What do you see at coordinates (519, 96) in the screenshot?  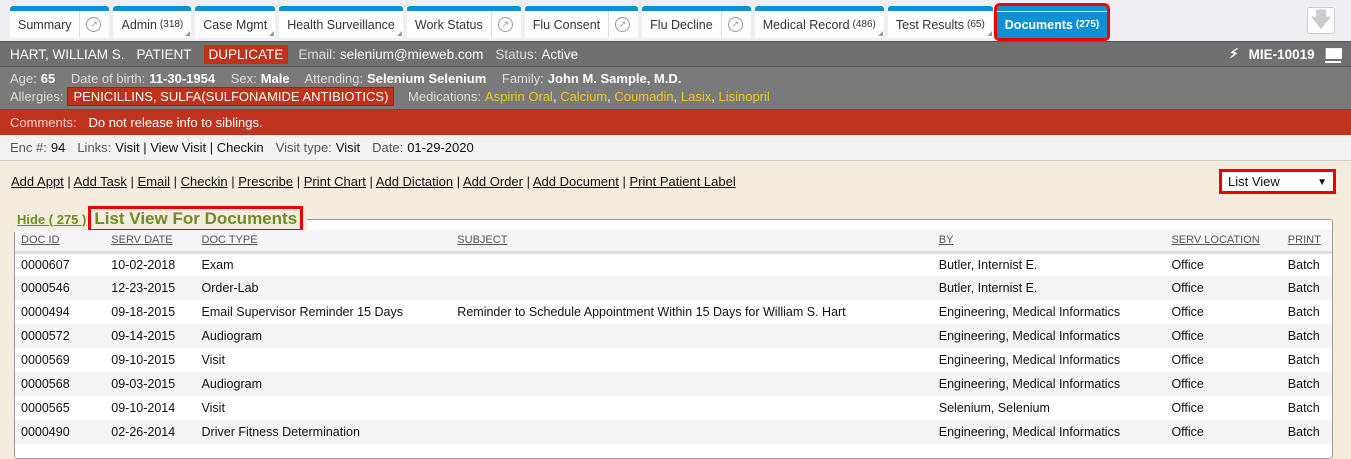 I see `medication-link: Aspirin Oral` at bounding box center [519, 96].